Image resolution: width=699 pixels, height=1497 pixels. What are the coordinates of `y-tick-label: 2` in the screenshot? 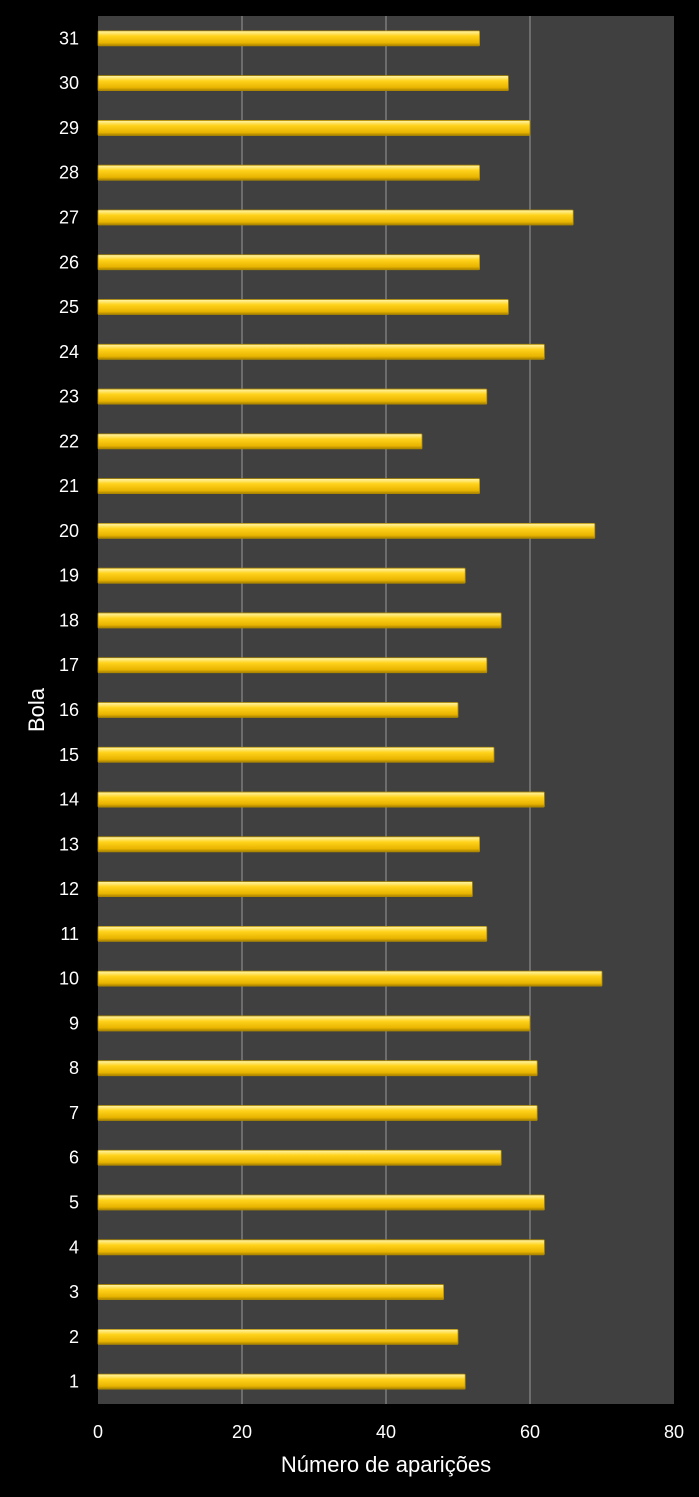 It's located at (74, 1337).